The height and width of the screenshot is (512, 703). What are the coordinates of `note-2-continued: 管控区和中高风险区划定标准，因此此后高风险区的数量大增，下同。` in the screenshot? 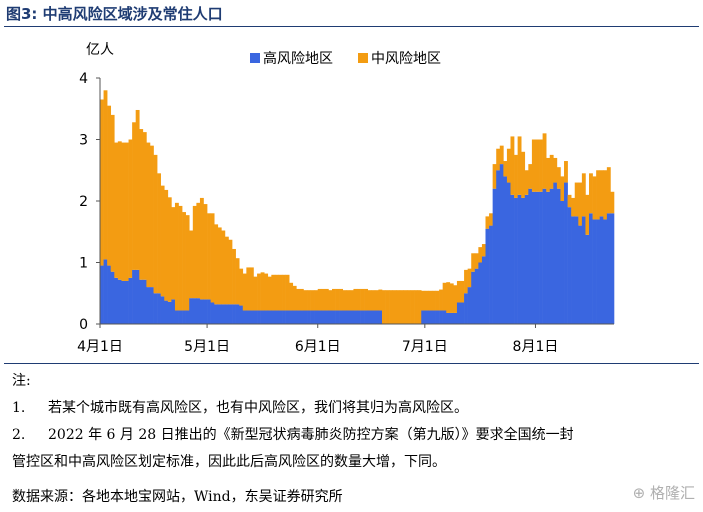 It's located at (229, 462).